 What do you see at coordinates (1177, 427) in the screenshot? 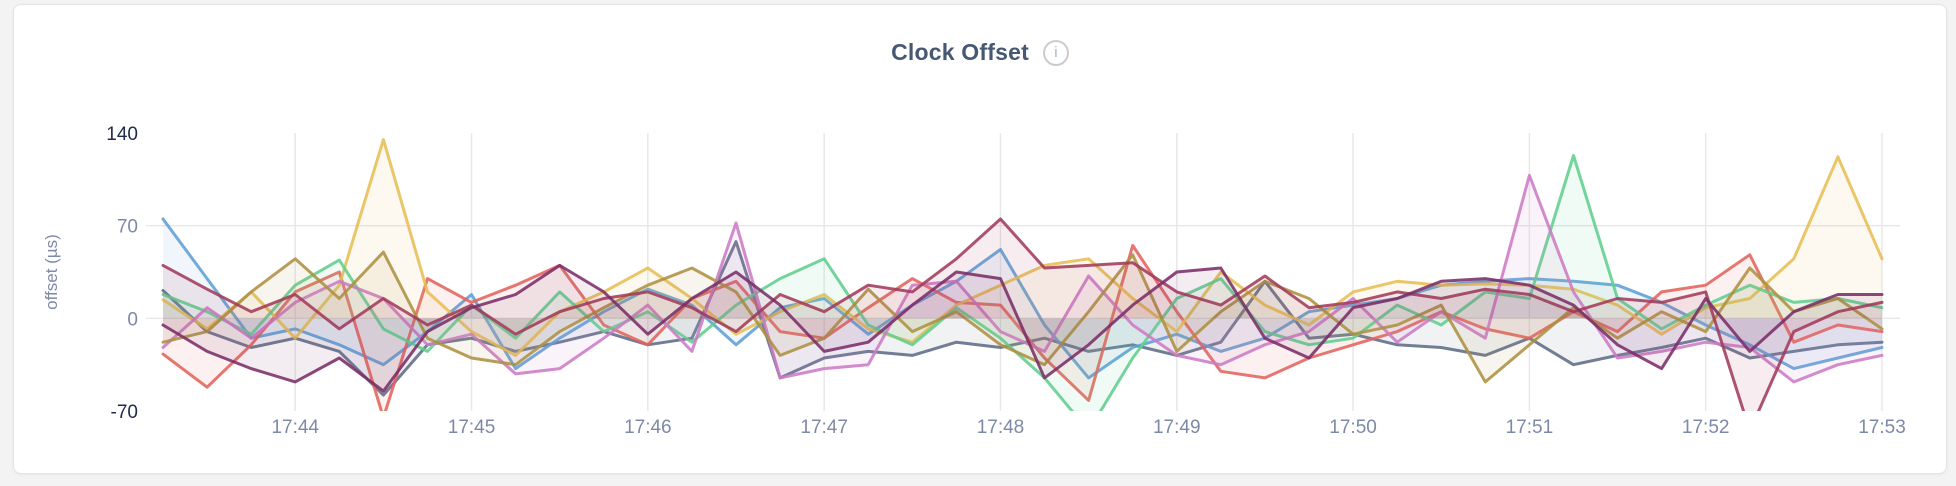
I see `svg-text: 17:49` at bounding box center [1177, 427].